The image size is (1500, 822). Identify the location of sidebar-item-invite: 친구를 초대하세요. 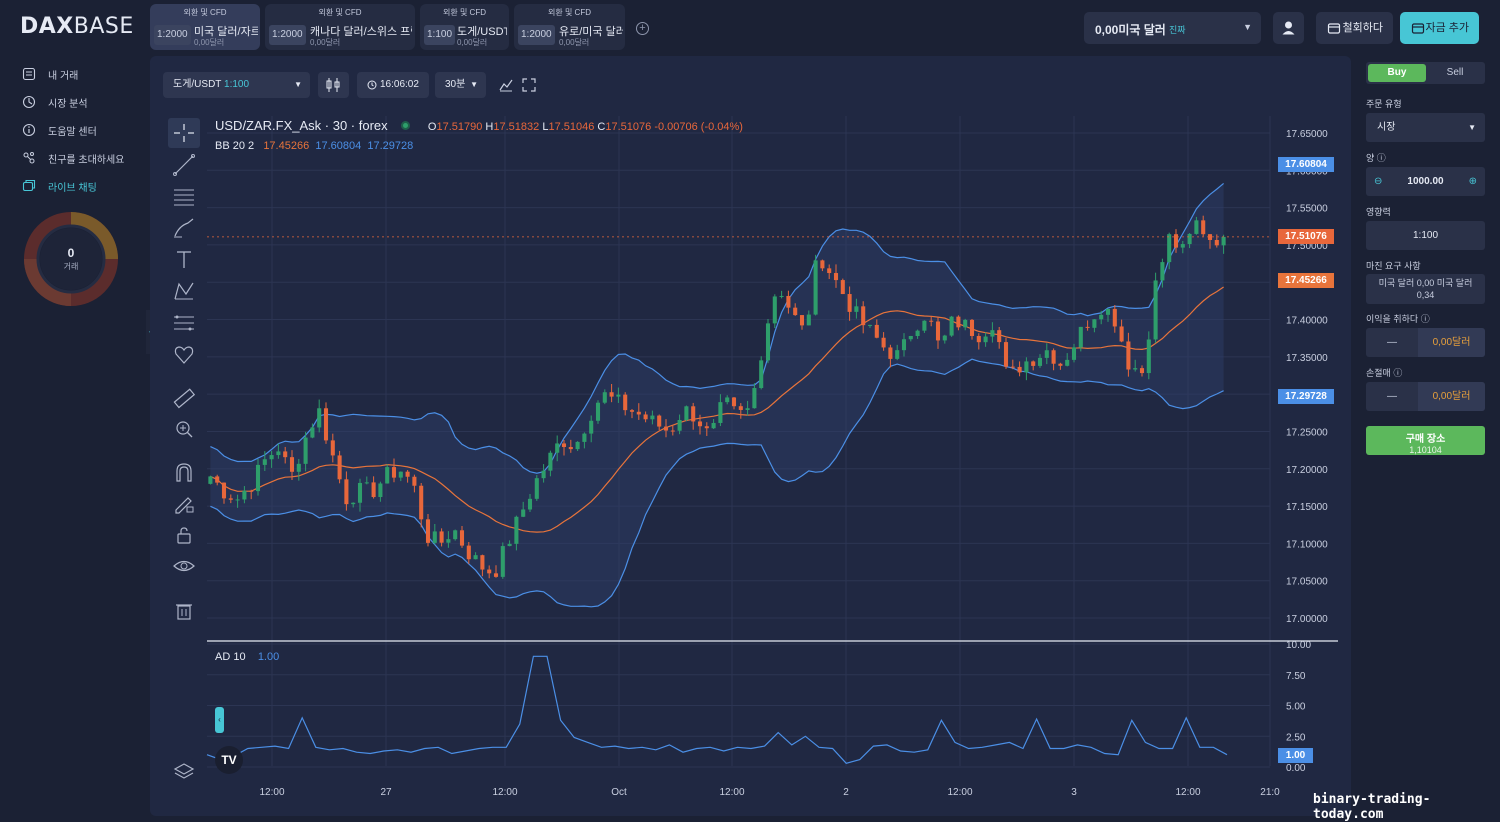
(73, 158).